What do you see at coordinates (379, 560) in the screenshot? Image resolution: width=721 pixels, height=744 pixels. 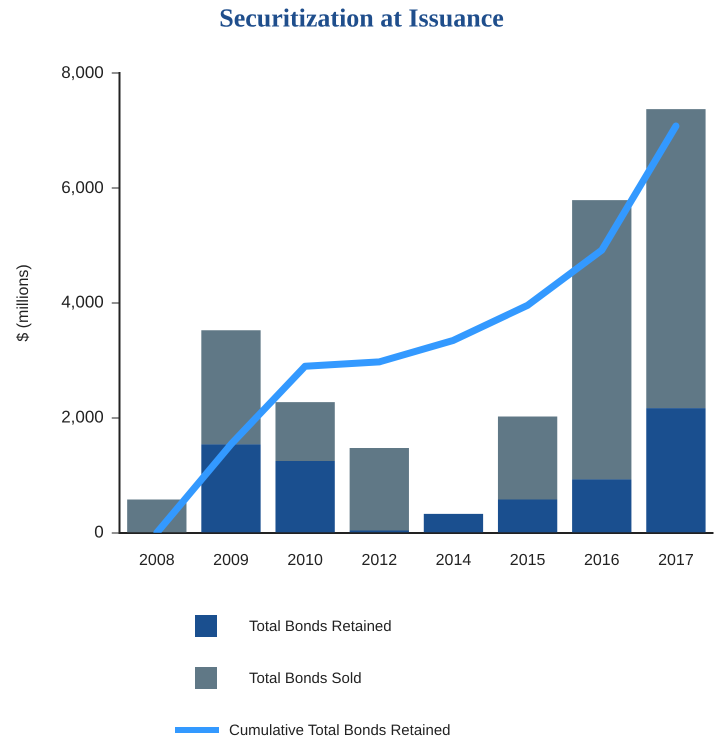 I see `x-tick-label: 2012` at bounding box center [379, 560].